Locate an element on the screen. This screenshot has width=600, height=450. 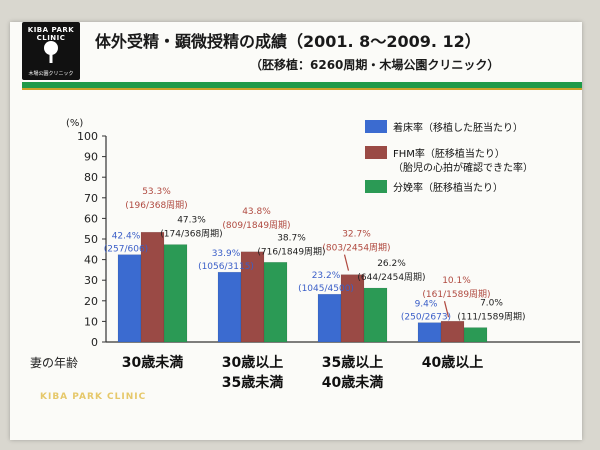
y-tick-label: 90 is located at coordinates (91, 157).